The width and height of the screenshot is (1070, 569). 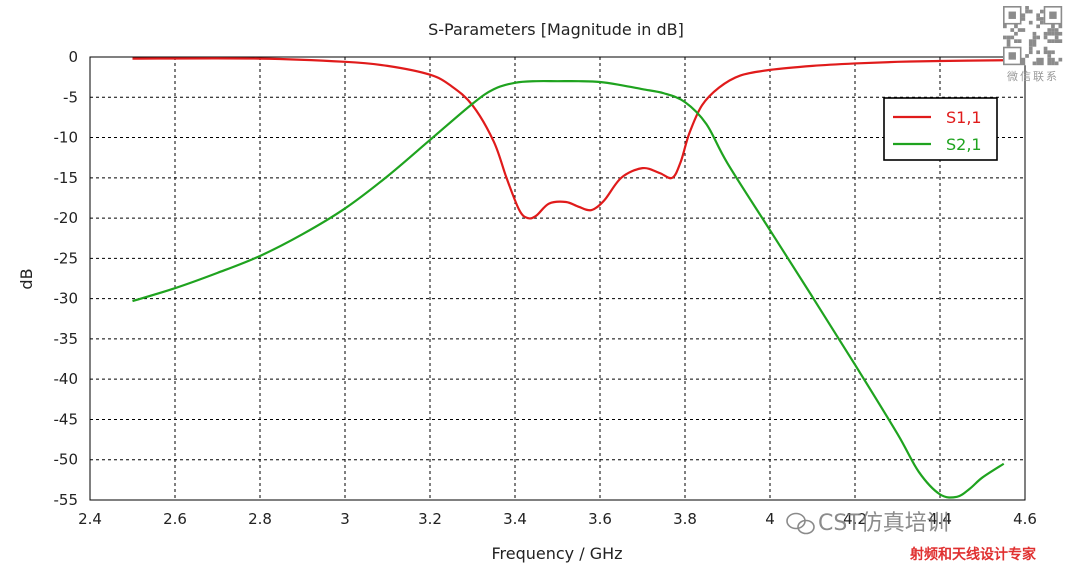 I want to click on legend-label-s21: S2,1, so click(x=964, y=144).